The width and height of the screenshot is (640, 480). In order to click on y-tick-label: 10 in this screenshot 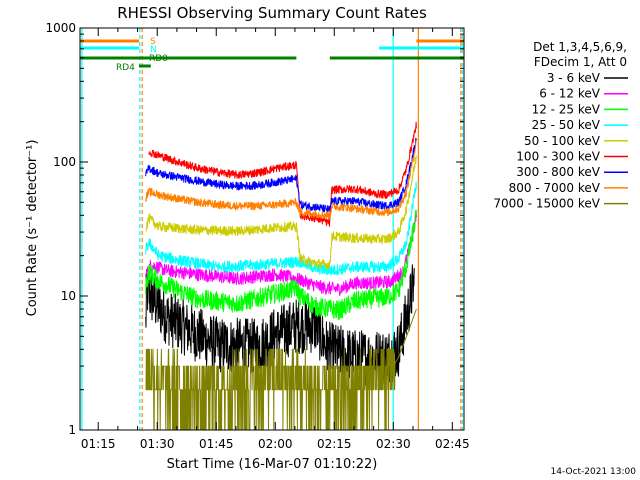, I will do `click(68, 296)`.